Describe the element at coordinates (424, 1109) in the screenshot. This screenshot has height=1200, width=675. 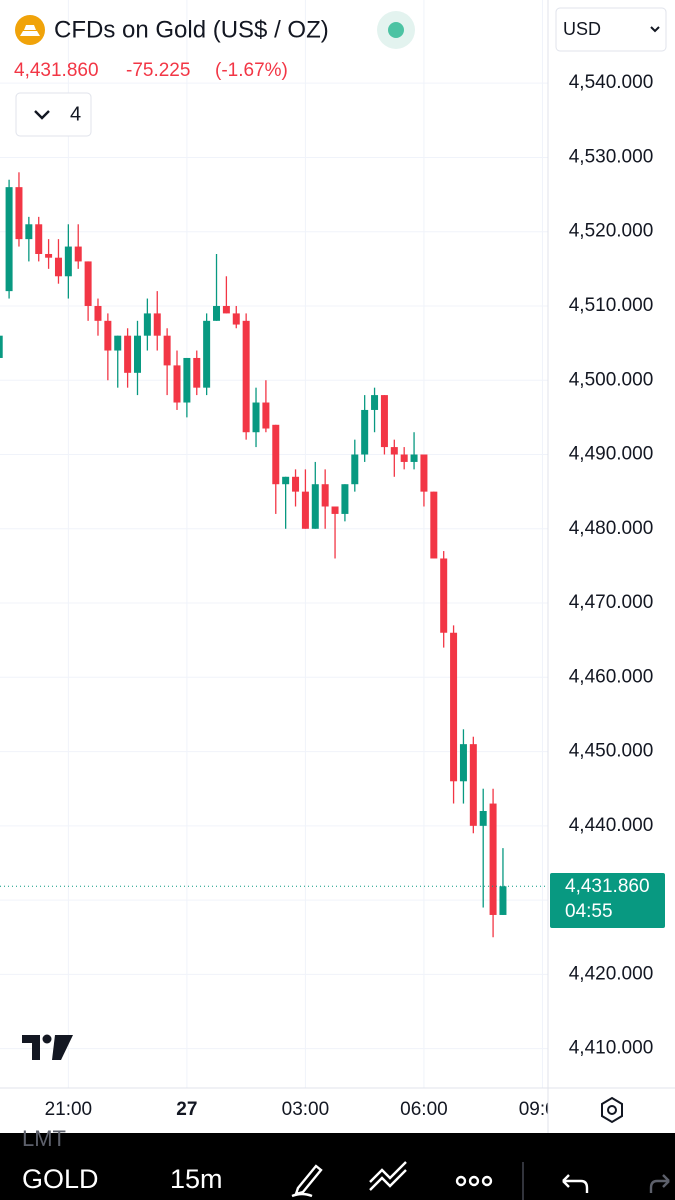
I see `x-tick-label: 06:00` at that location.